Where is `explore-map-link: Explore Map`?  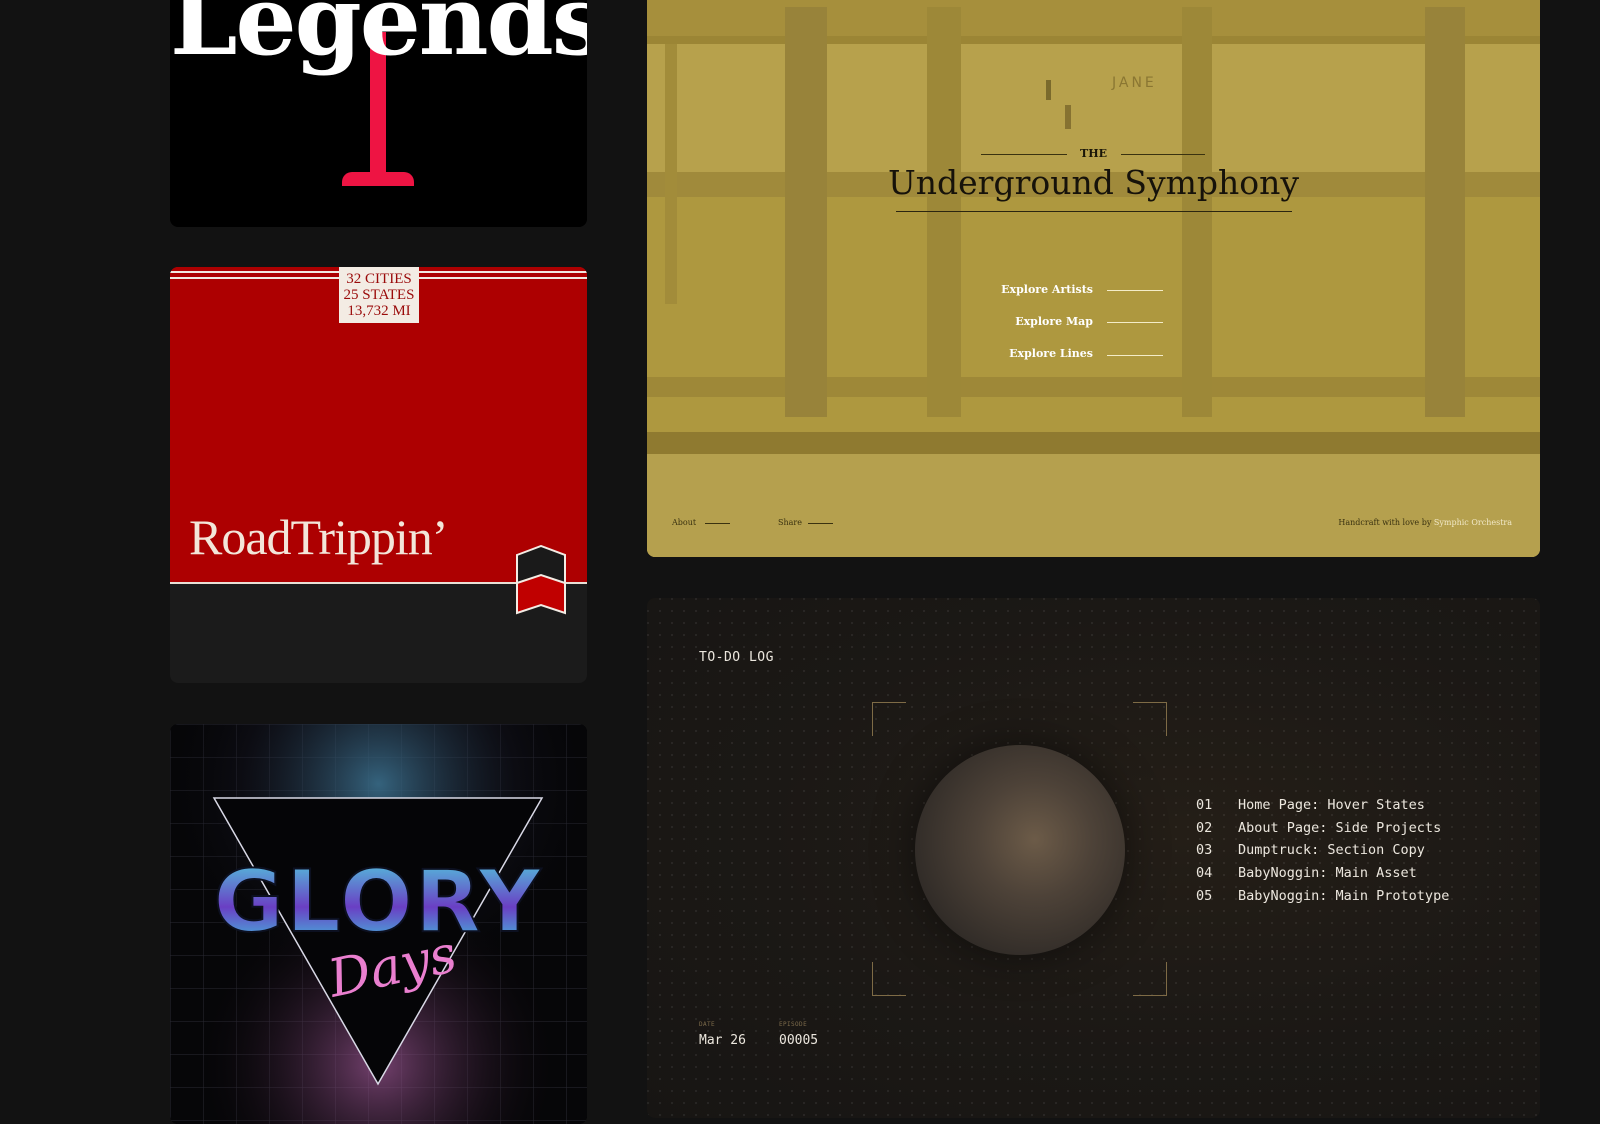
explore-map-link: Explore Map is located at coordinates (1054, 321).